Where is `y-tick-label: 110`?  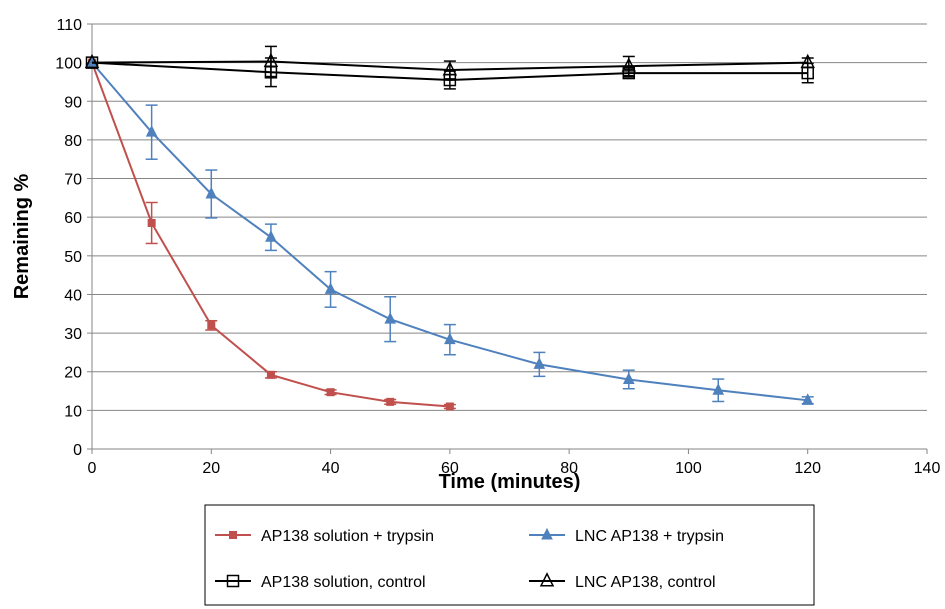 y-tick-label: 110 is located at coordinates (69, 25).